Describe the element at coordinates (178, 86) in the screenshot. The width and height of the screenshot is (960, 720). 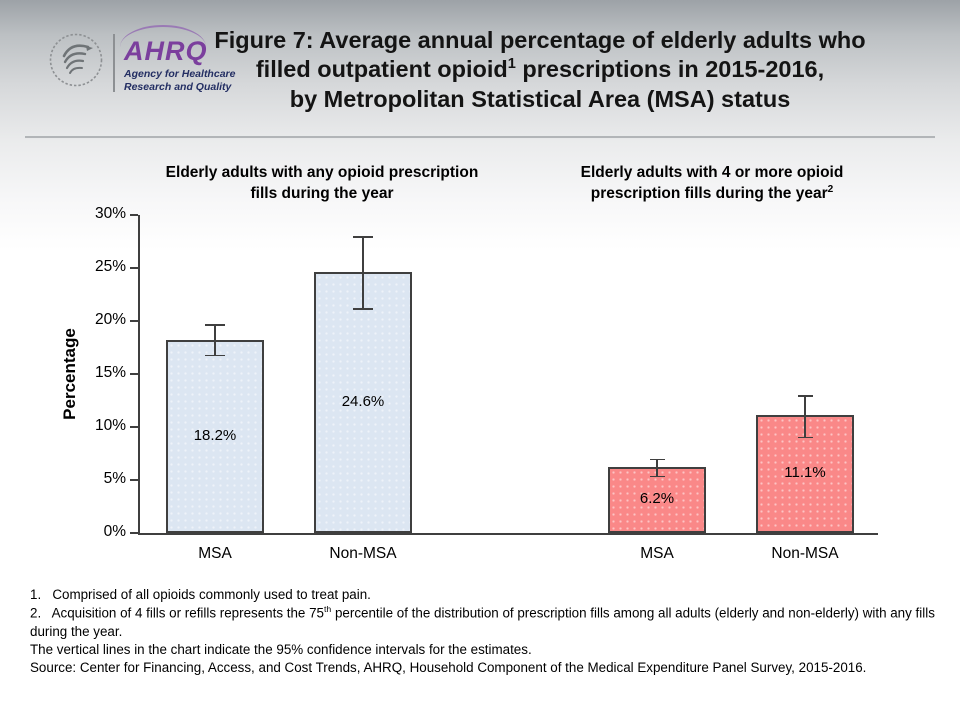
I see `ahrq-name-line2: Research and Quality` at that location.